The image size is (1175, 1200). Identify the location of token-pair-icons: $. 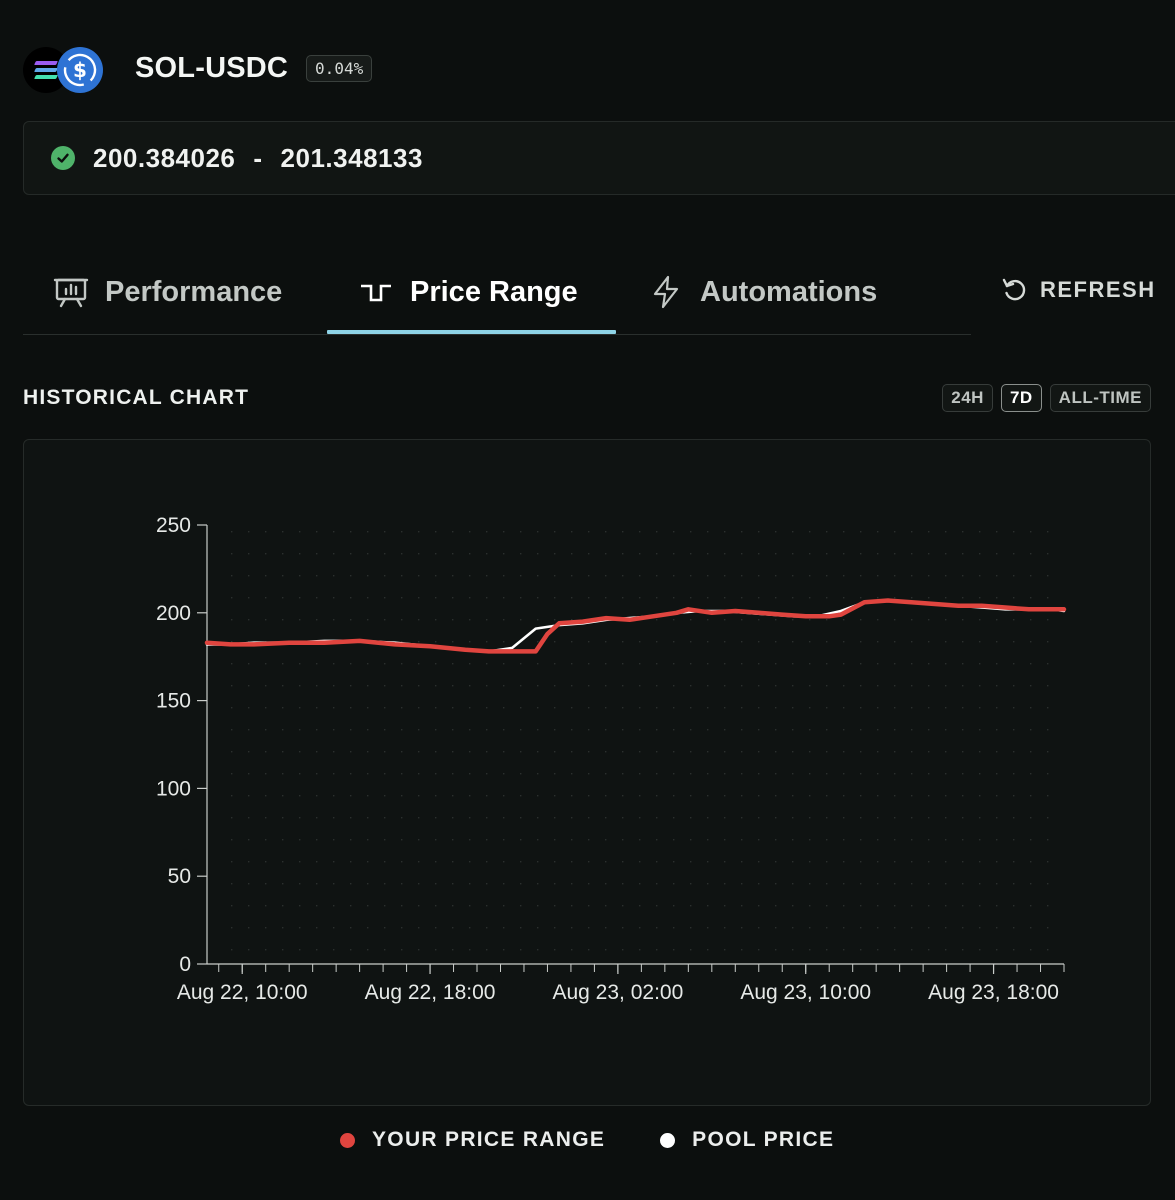
(64, 68).